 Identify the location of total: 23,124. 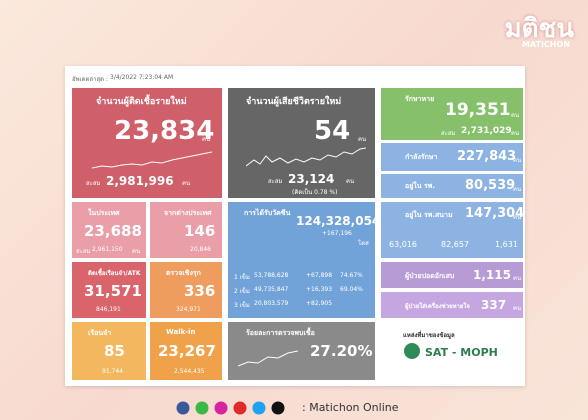
(311, 179).